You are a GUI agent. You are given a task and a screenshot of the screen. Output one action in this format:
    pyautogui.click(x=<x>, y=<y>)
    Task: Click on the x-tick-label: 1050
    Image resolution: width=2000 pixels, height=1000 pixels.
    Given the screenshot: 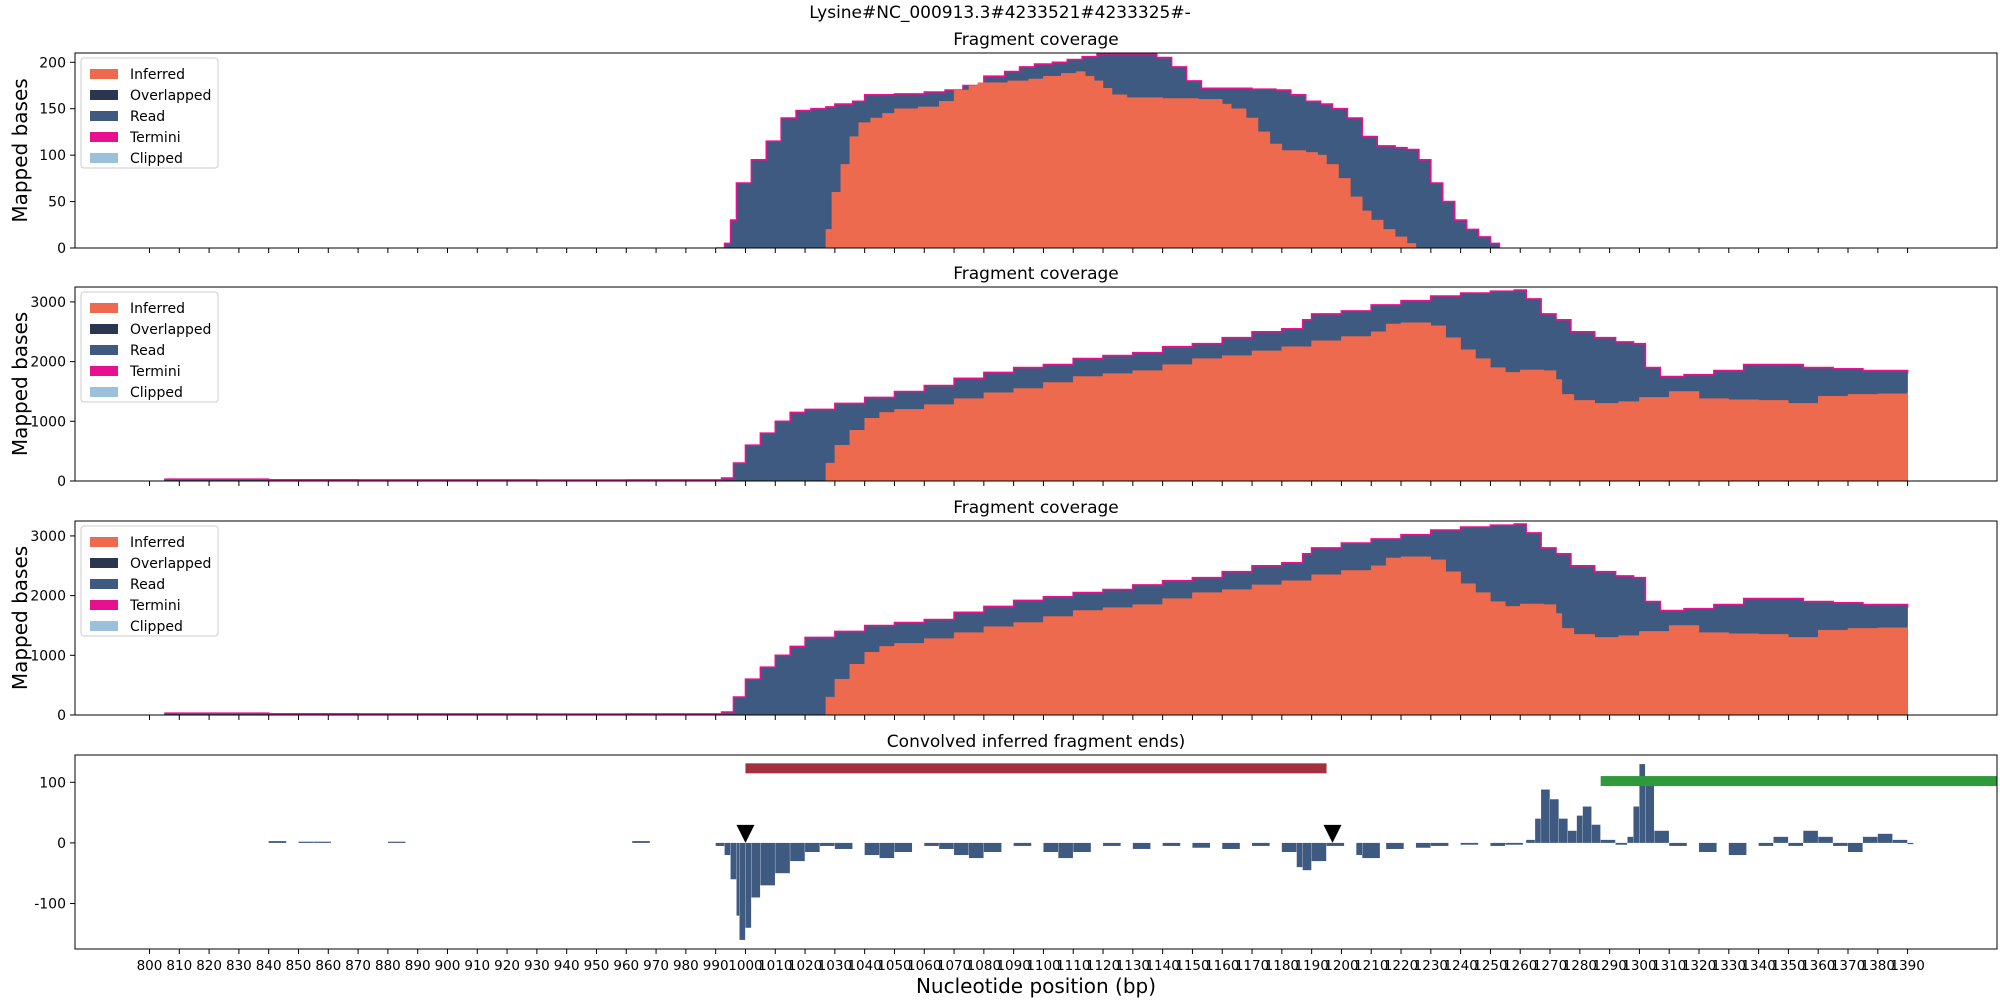 What is the action you would take?
    pyautogui.click(x=894, y=966)
    